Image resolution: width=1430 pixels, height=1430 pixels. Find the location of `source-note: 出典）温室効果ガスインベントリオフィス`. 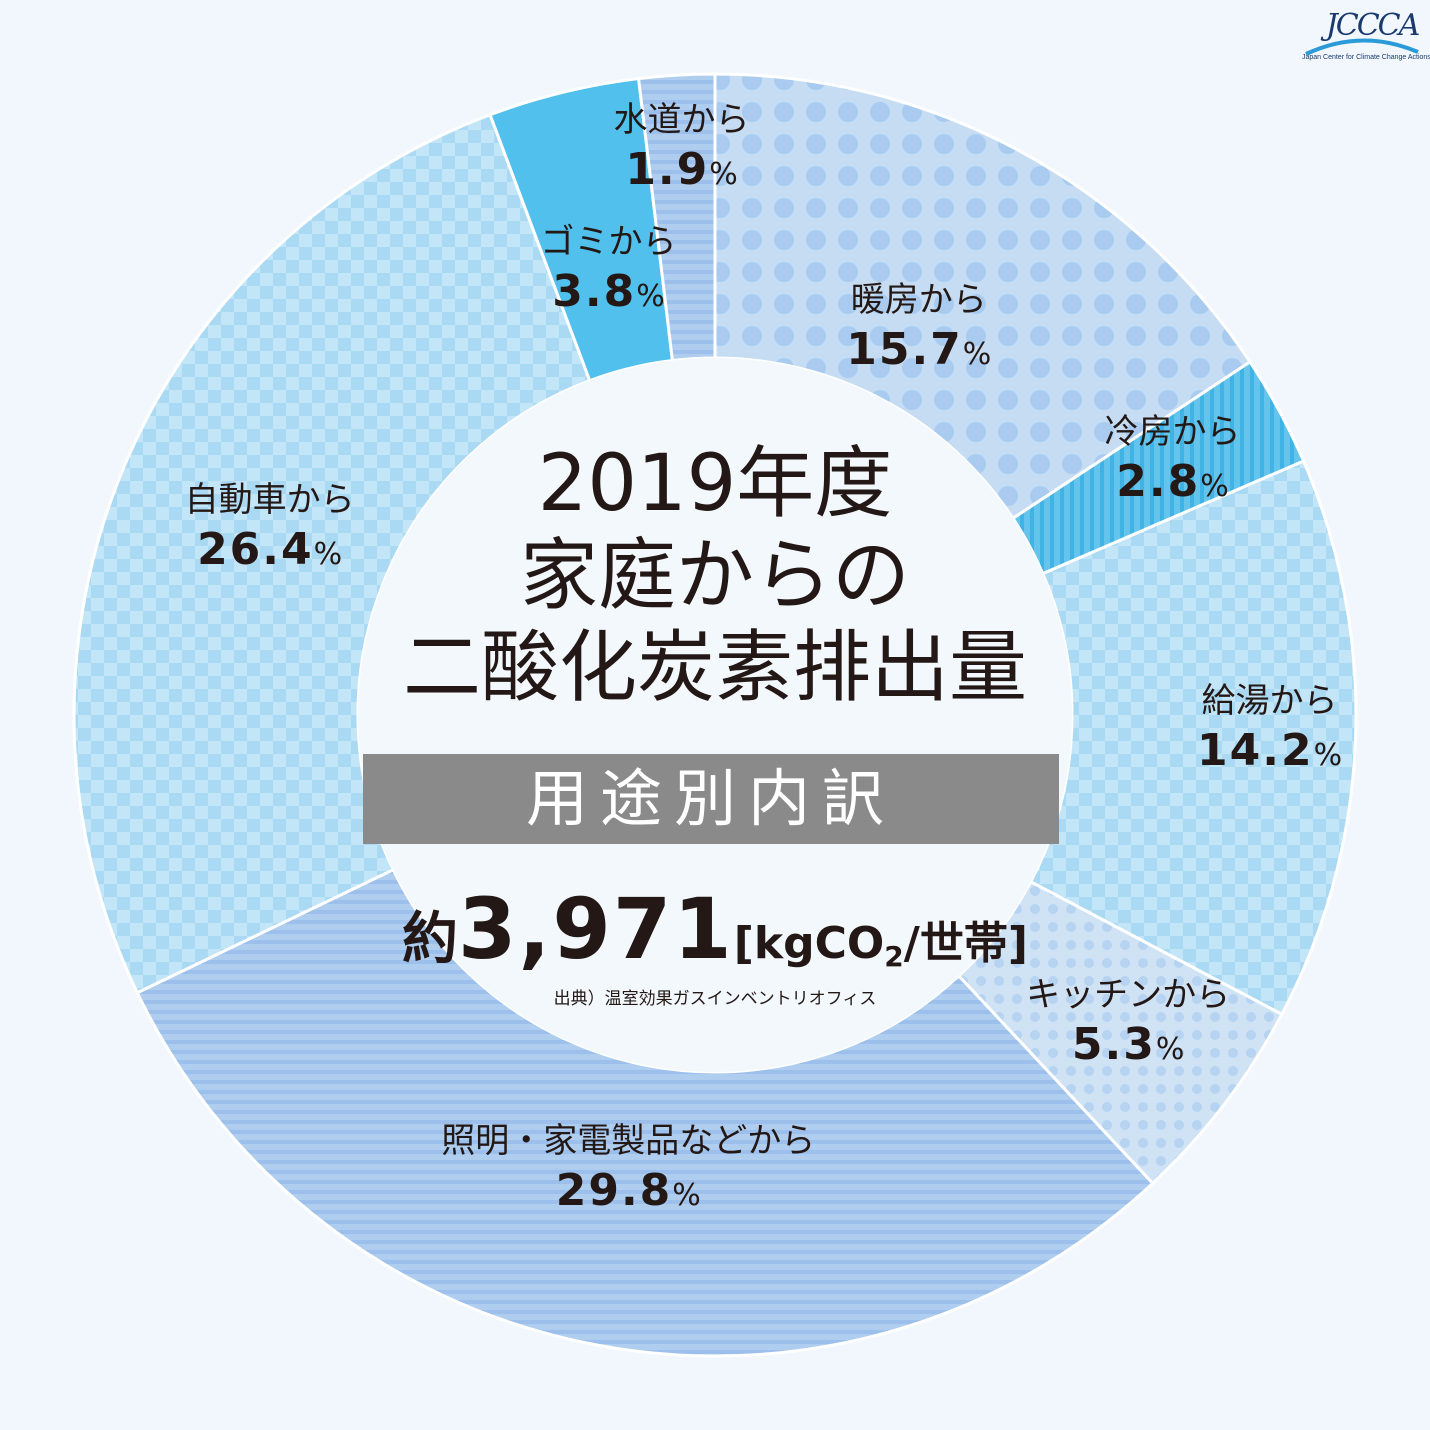

source-note: 出典）温室効果ガスインベントリオフィス is located at coordinates (715, 999).